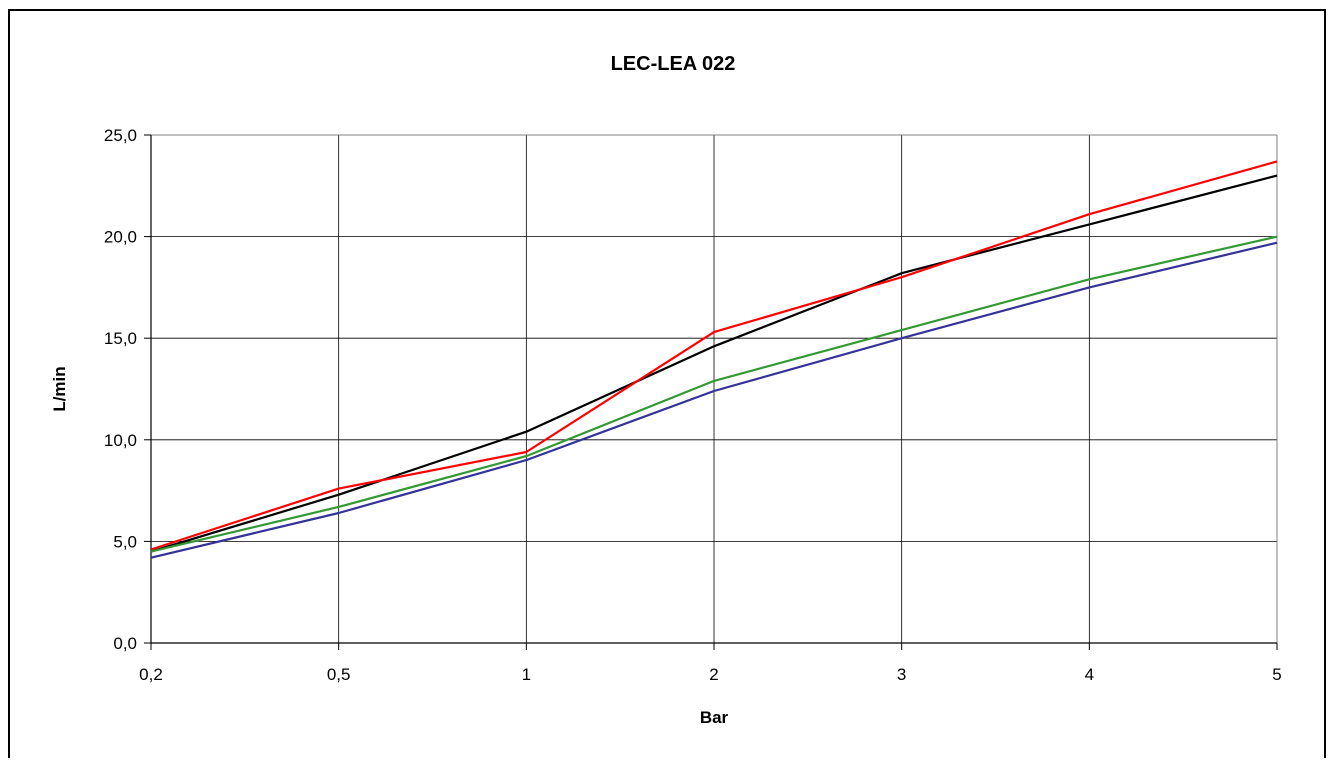 The width and height of the screenshot is (1329, 760). I want to click on x-tick-label: 0,2, so click(151, 674).